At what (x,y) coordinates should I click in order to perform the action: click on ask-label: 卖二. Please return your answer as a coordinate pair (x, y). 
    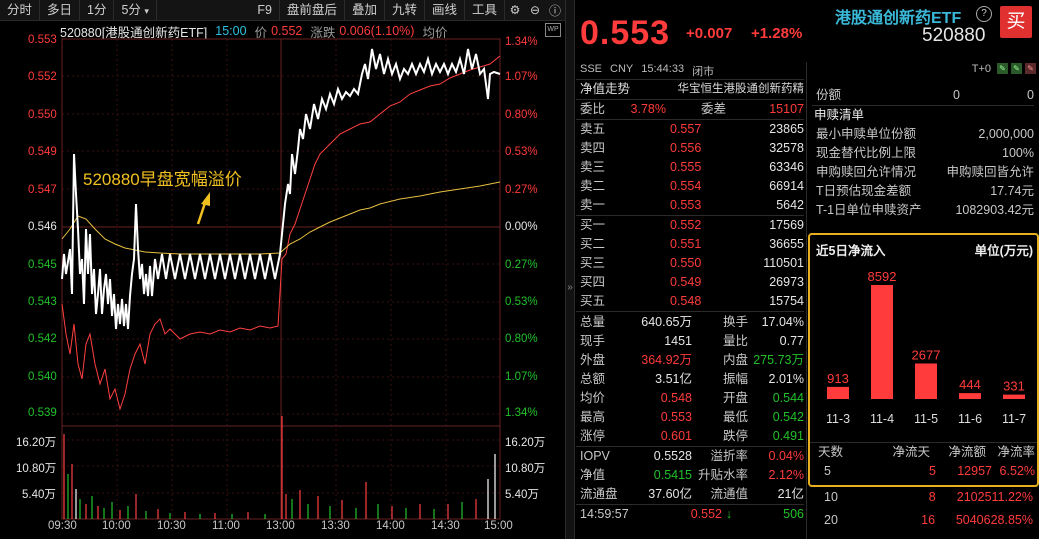
    Looking at the image, I should click on (593, 186).